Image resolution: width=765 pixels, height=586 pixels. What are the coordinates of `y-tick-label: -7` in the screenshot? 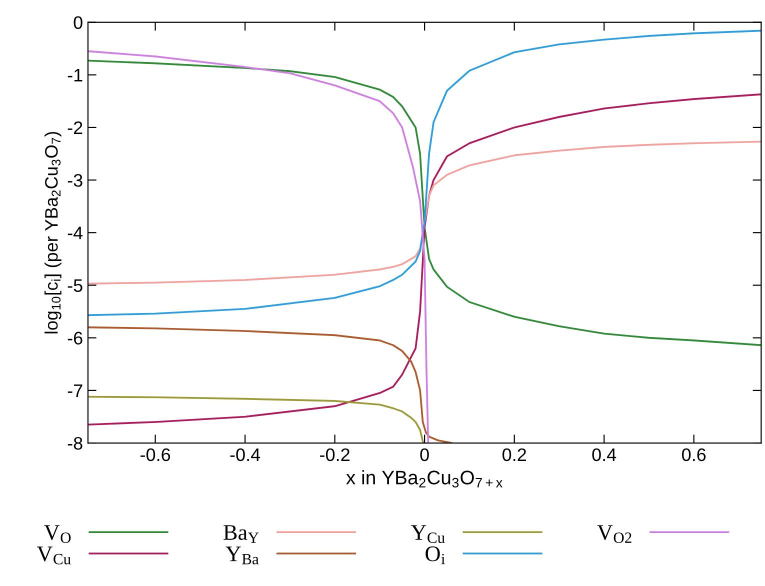 It's located at (75, 390).